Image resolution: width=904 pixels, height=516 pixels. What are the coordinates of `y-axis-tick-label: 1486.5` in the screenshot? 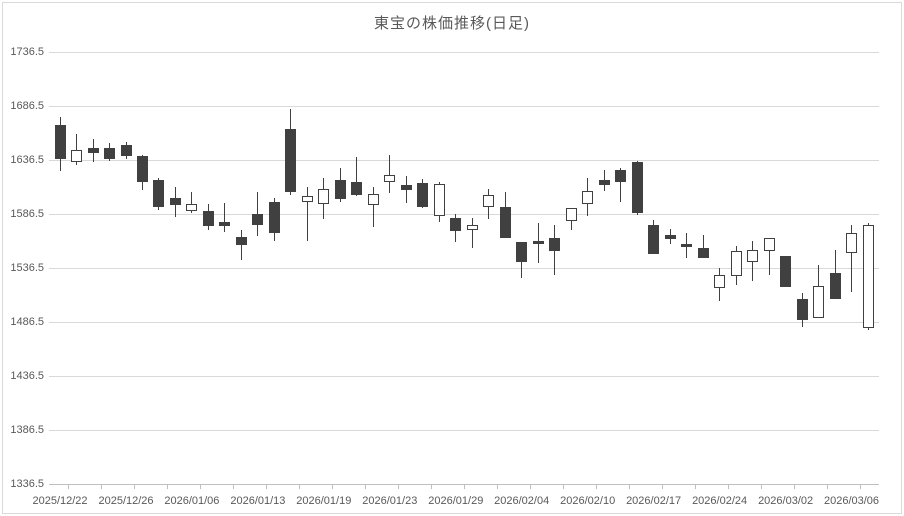 It's located at (27, 322).